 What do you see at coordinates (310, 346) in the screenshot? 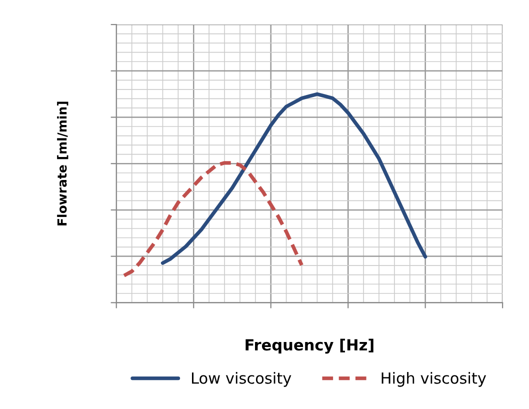
I see `x-axis-title: Frequency [Hz]` at bounding box center [310, 346].